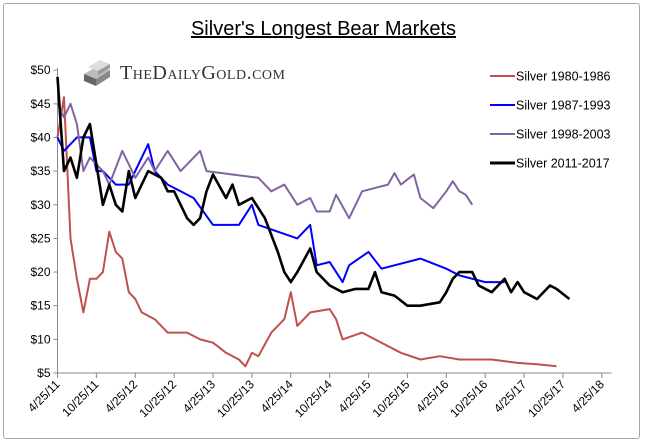  What do you see at coordinates (432, 396) in the screenshot?
I see `x-tick-label: 4/25/16` at bounding box center [432, 396].